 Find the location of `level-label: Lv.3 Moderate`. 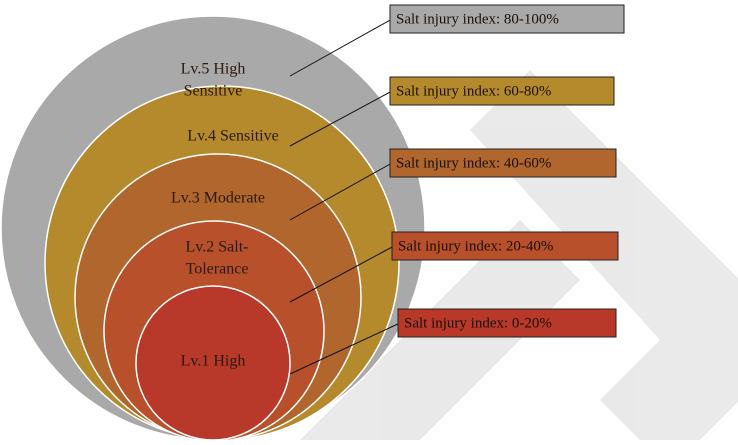

level-label: Lv.3 Moderate is located at coordinates (218, 198).